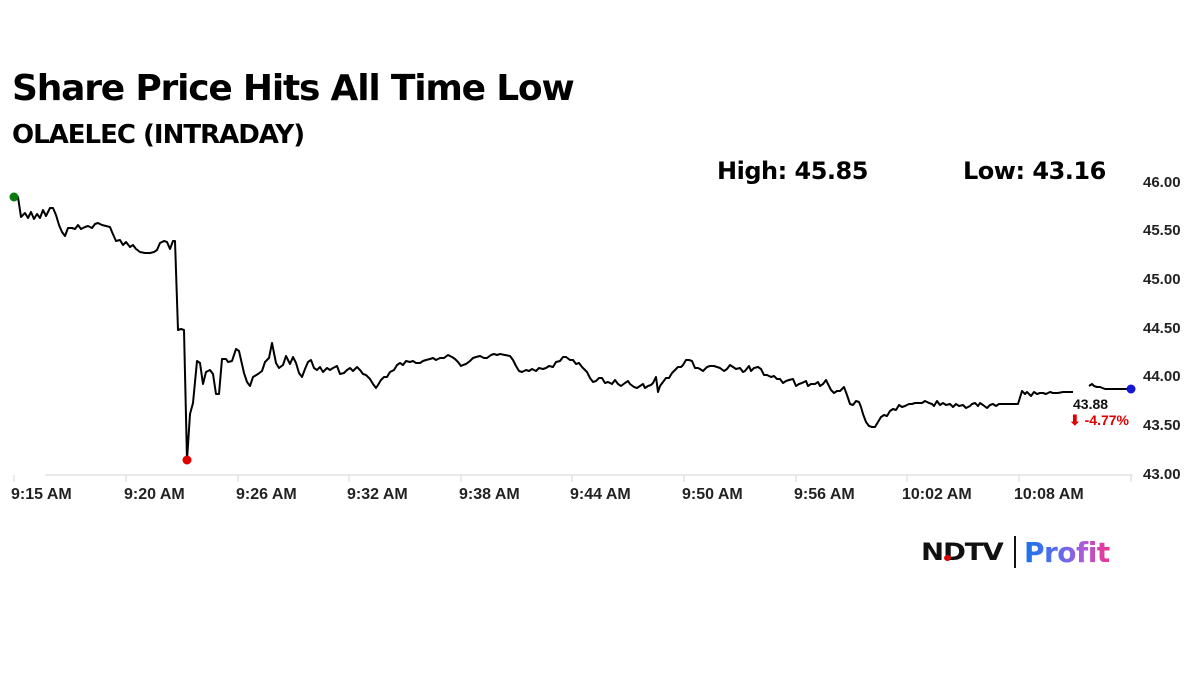  I want to click on x-tick-1002: 10:02 AM, so click(937, 494).